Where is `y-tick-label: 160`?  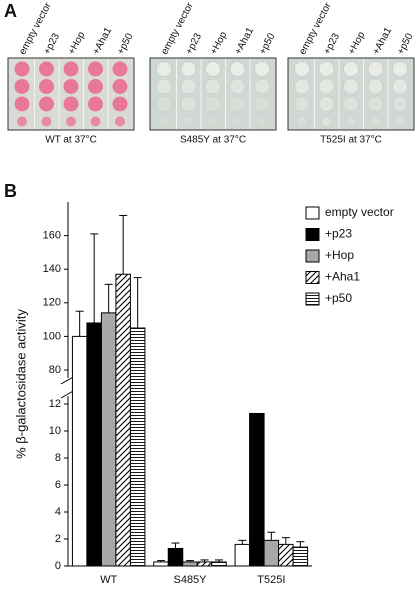 y-tick-label: 160 is located at coordinates (52, 236).